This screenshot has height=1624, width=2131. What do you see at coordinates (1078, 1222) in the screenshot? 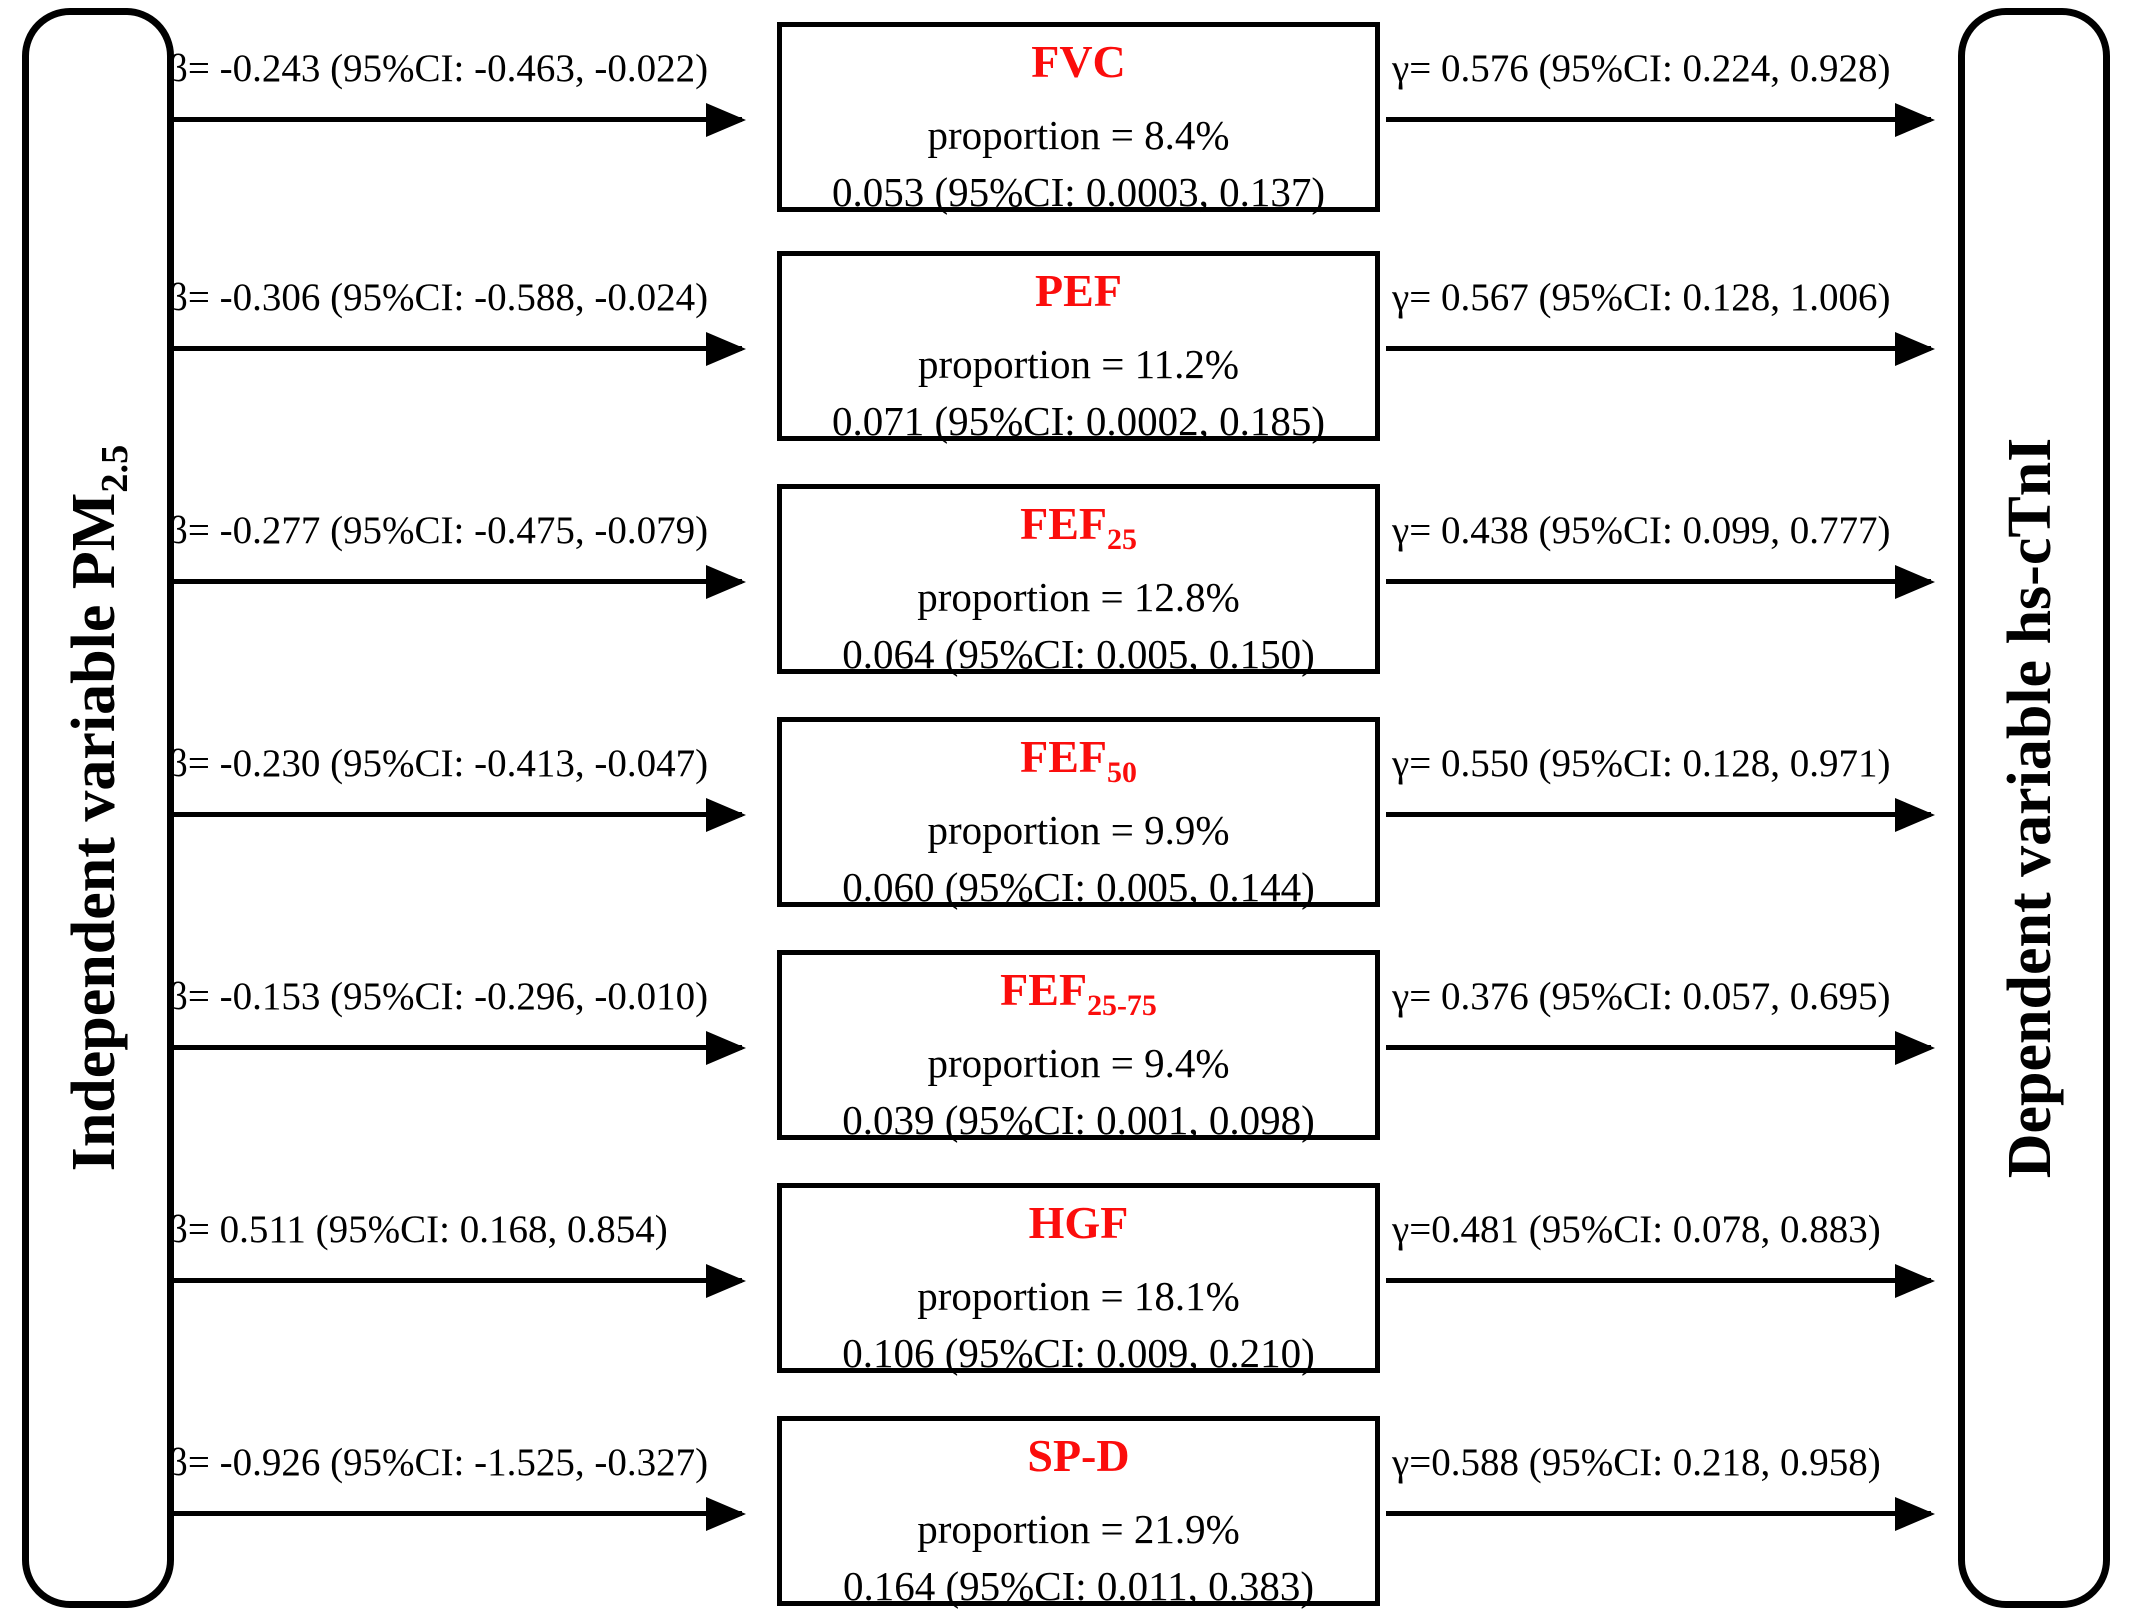
I see `mediator-name: HGF` at bounding box center [1078, 1222].